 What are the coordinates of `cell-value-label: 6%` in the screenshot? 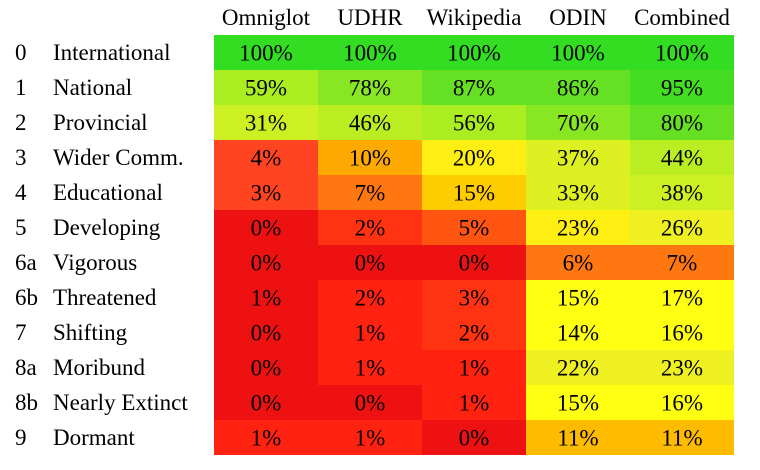 It's located at (578, 263).